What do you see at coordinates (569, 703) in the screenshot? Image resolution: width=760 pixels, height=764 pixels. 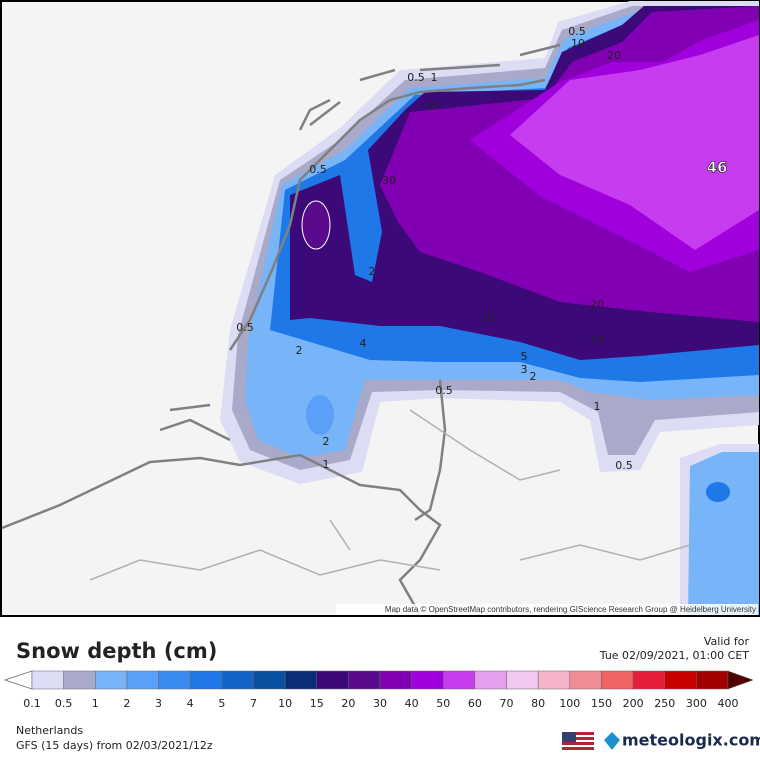 I see `legend-label: 100` at bounding box center [569, 703].